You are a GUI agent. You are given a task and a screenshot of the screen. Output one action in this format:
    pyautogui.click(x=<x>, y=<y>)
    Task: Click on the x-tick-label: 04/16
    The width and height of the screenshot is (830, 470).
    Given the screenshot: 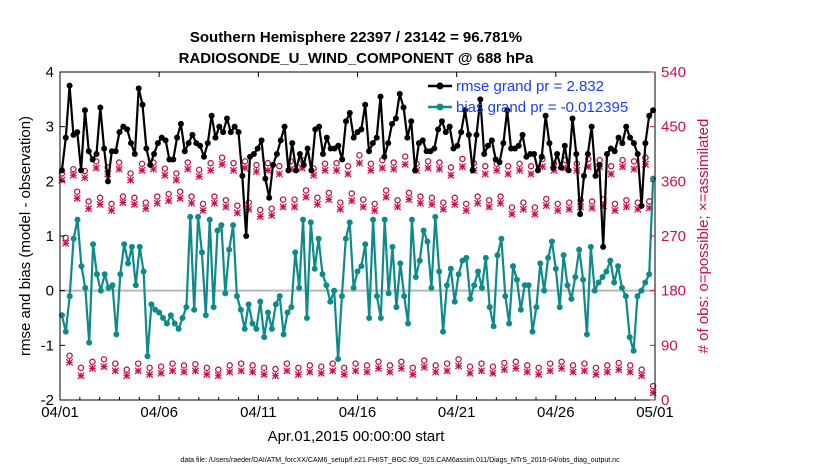 What is the action you would take?
    pyautogui.click(x=358, y=412)
    